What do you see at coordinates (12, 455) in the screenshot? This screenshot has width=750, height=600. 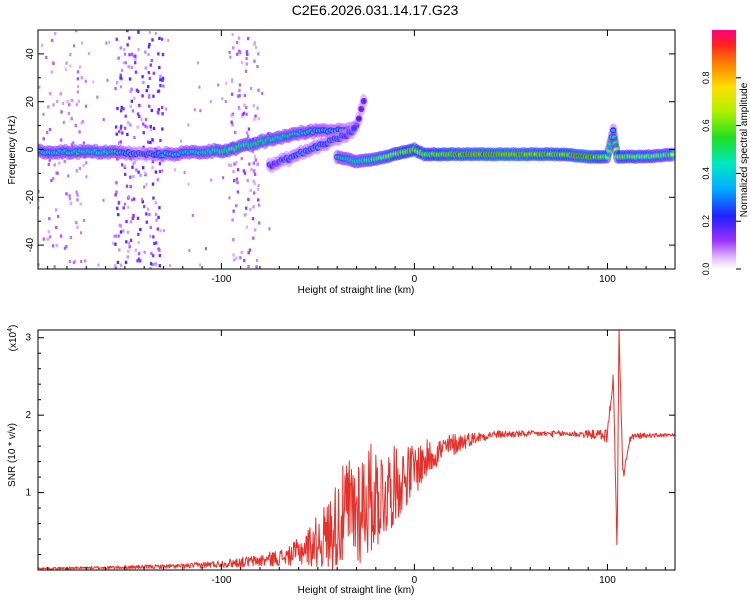 I see `snr-y-axis-label: SNR (10 * v/v)` at bounding box center [12, 455].